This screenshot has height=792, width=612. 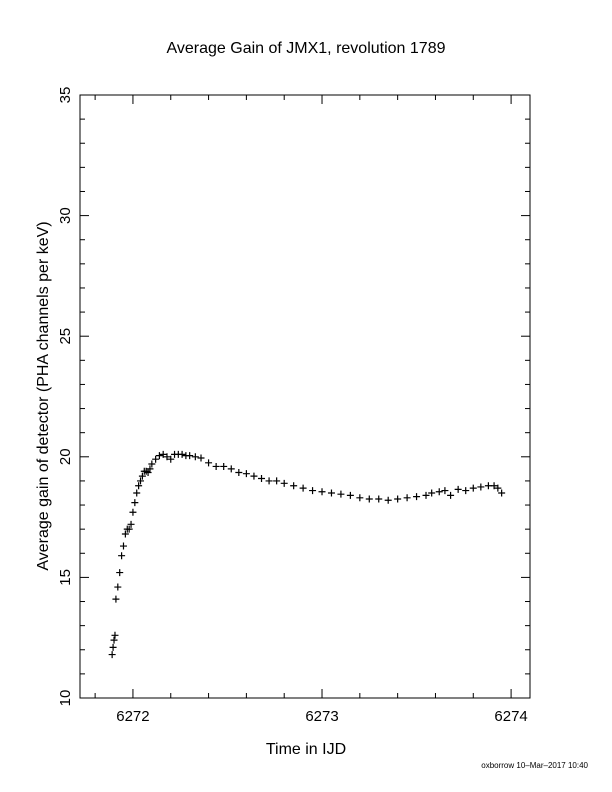 What do you see at coordinates (132, 716) in the screenshot?
I see `x-tick-label: 6272` at bounding box center [132, 716].